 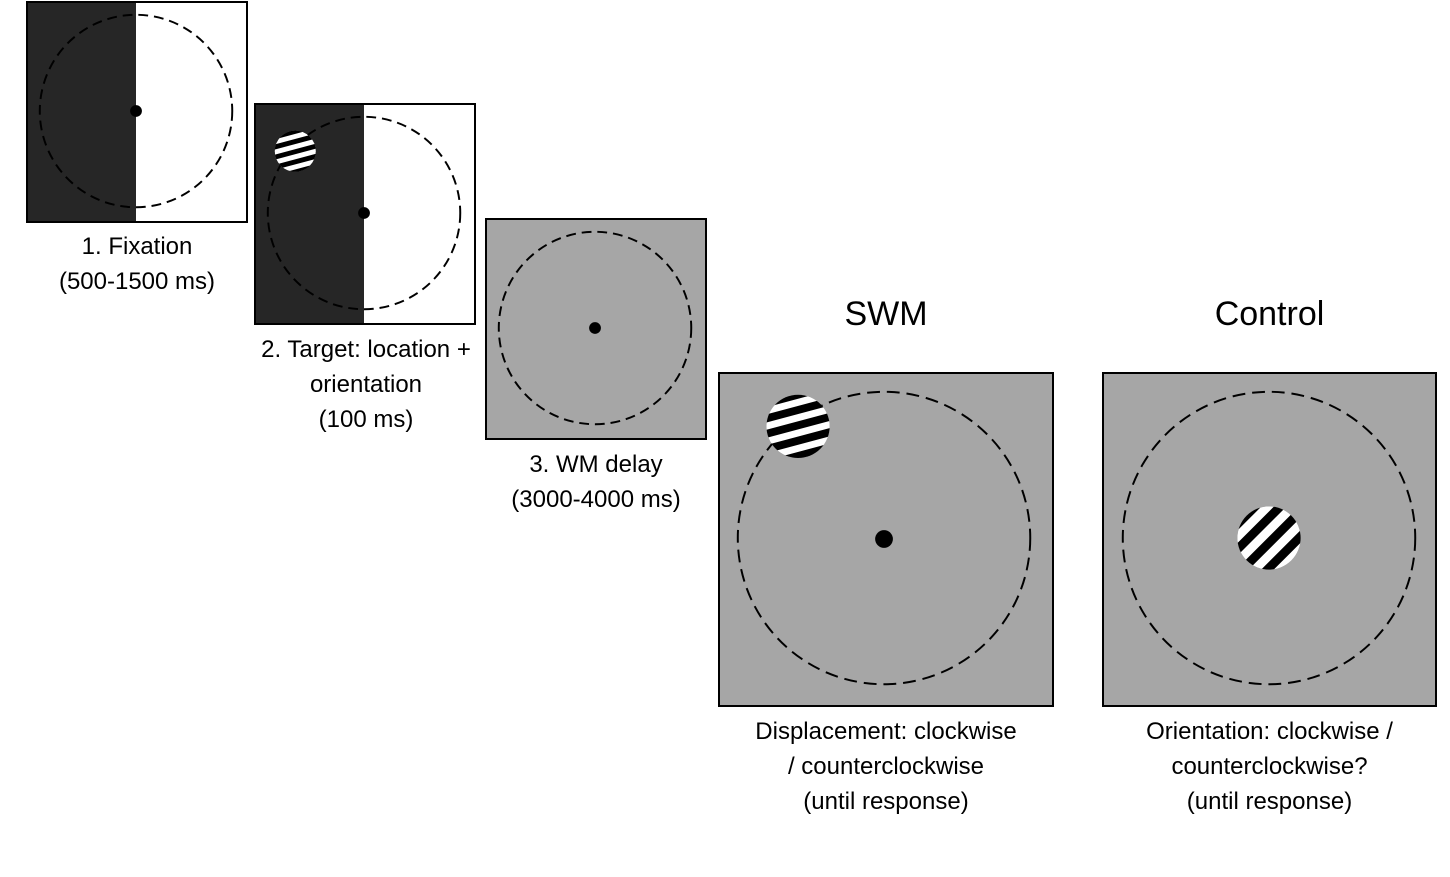 I want to click on caption-line: 3. WM delay, so click(x=596, y=464).